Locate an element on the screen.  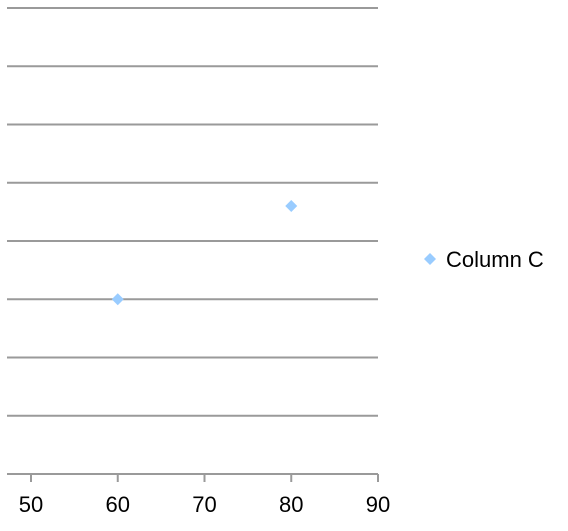
x-tick-label: 70 is located at coordinates (204, 504).